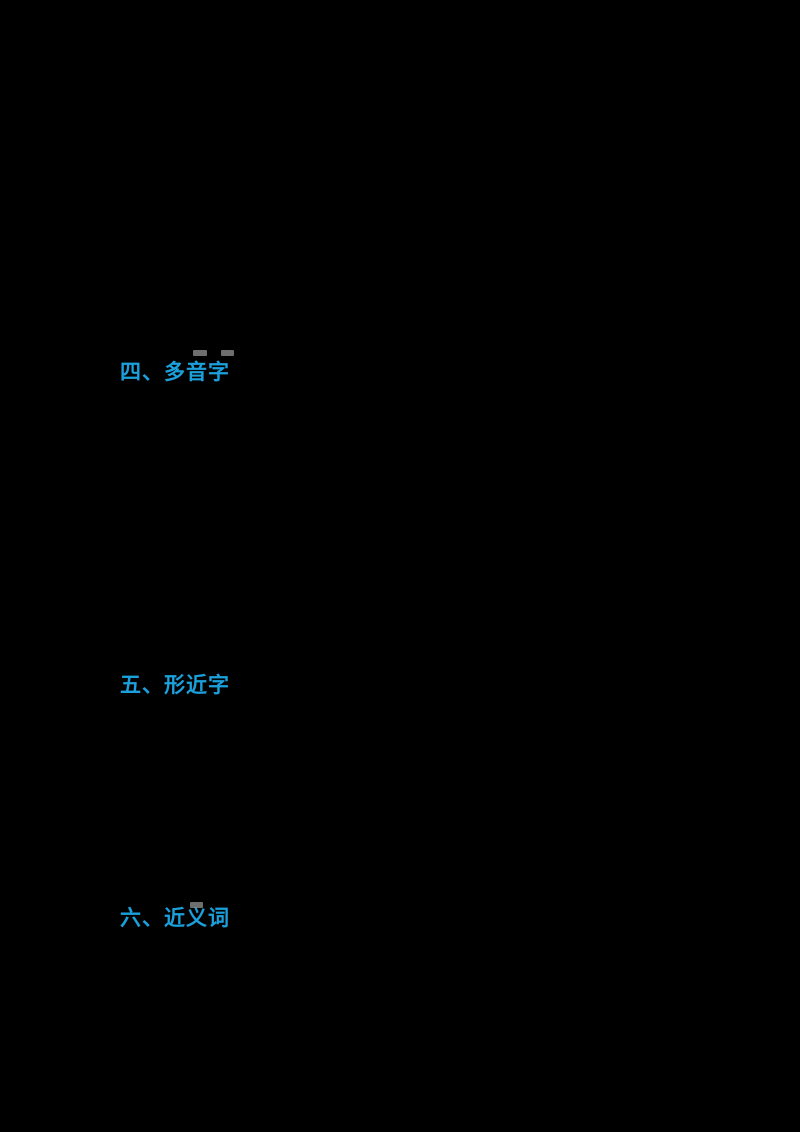  I want to click on section-heading-synonyms: 六、近义词, so click(175, 918).